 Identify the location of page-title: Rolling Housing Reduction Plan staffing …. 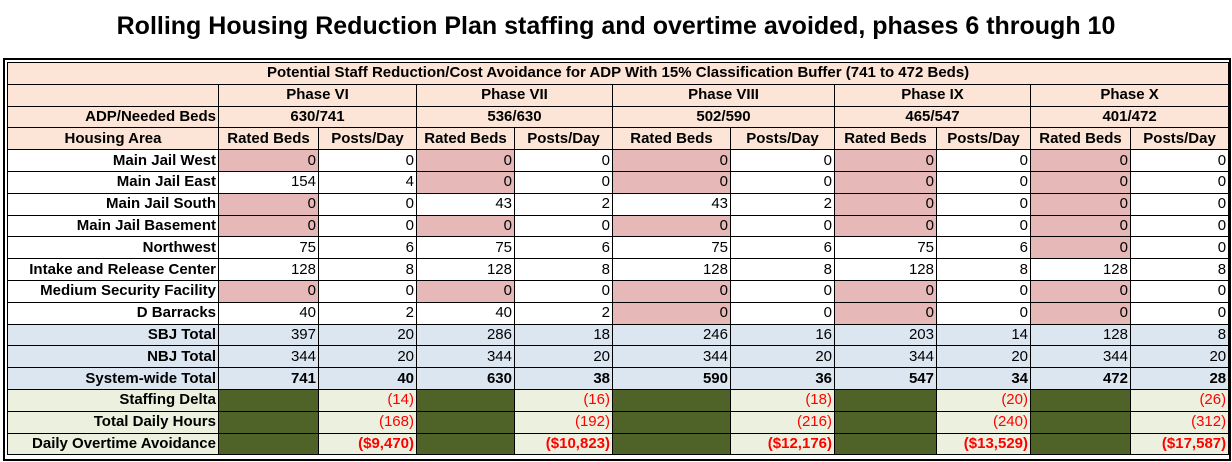
(616, 26).